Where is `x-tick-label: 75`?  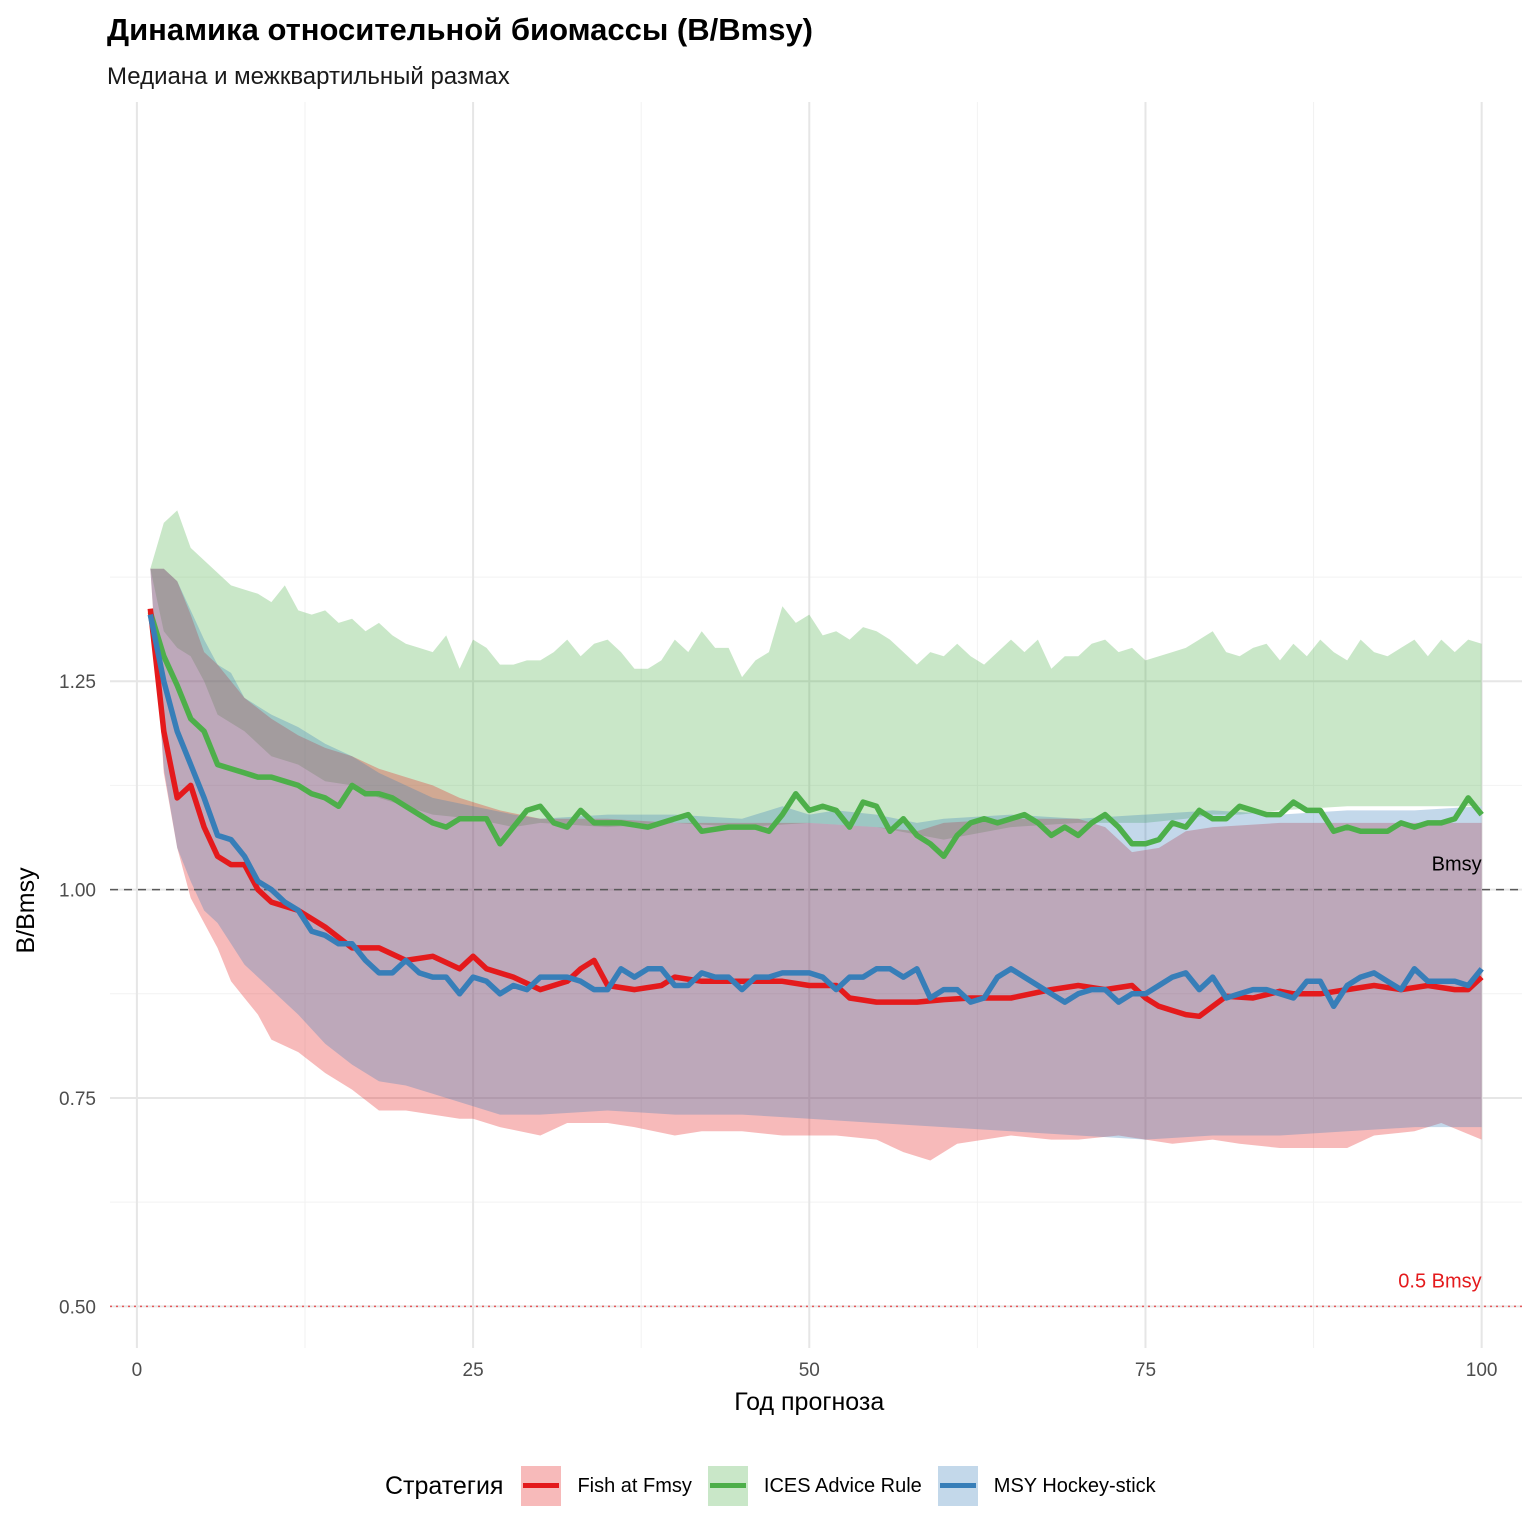 x-tick-label: 75 is located at coordinates (1145, 1370).